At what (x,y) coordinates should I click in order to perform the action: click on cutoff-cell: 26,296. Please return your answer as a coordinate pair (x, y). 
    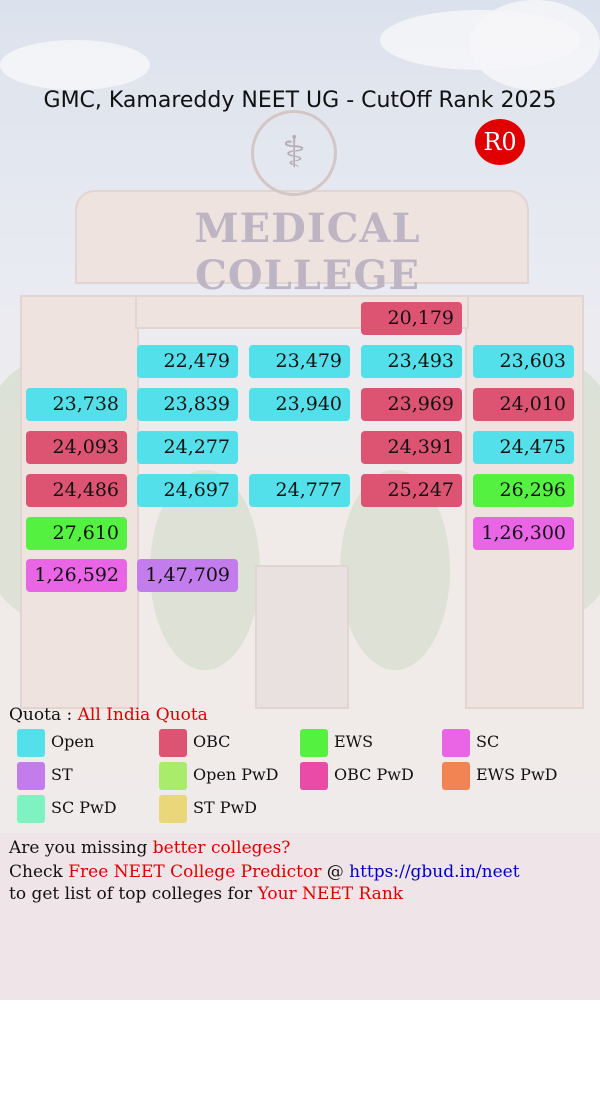
    Looking at the image, I should click on (523, 490).